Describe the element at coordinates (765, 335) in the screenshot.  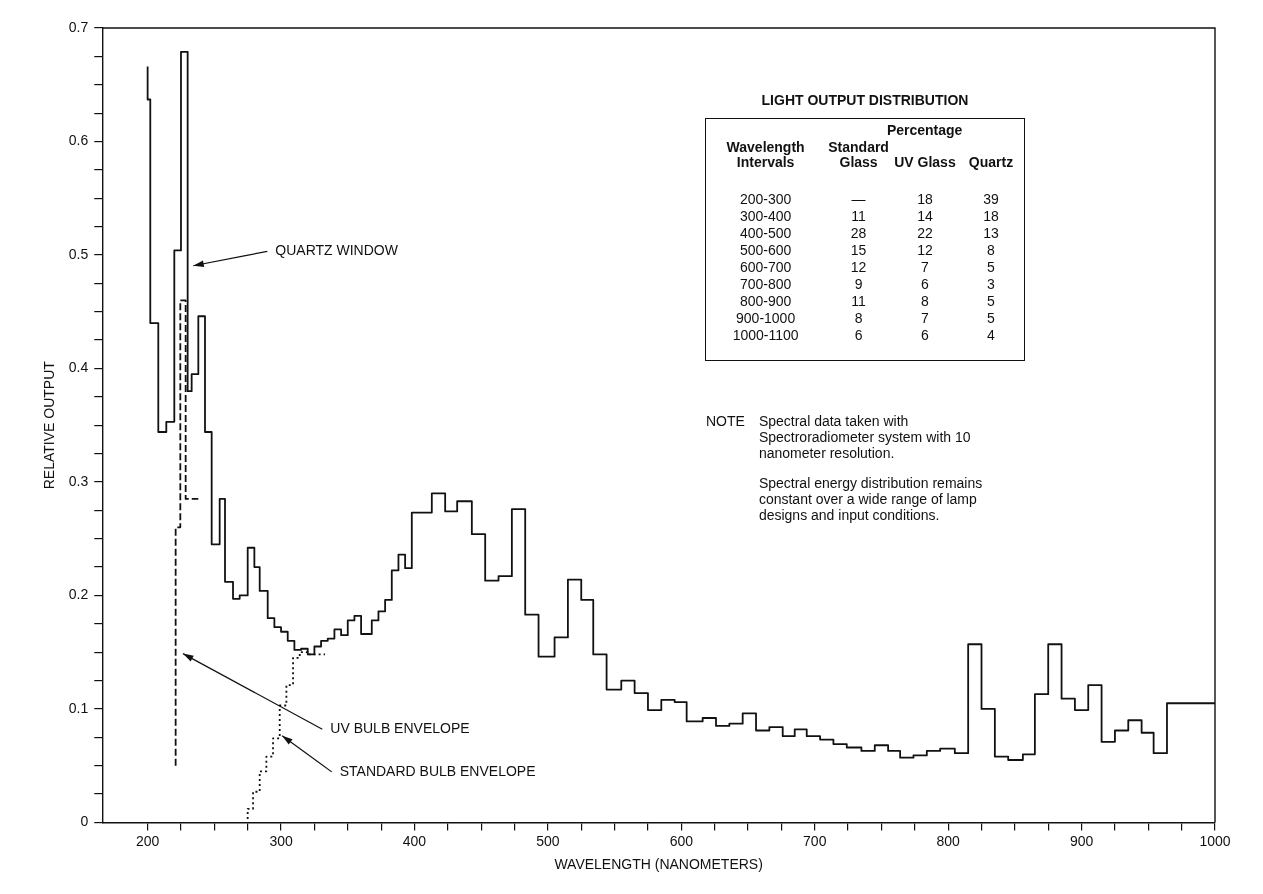
I see `y-tick-label: 1000-1100` at that location.